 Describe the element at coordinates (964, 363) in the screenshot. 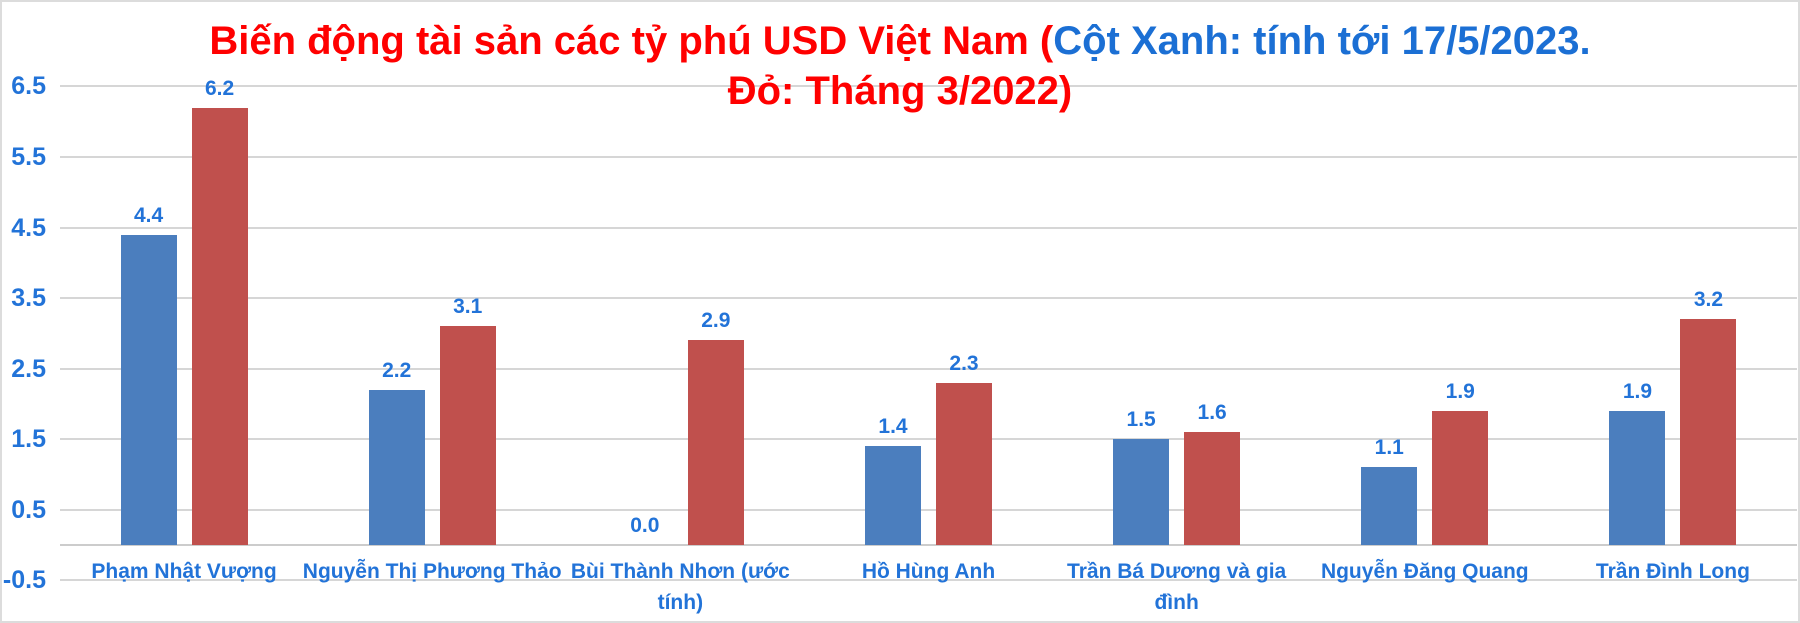

I see `bar-value-label: 2.3` at that location.